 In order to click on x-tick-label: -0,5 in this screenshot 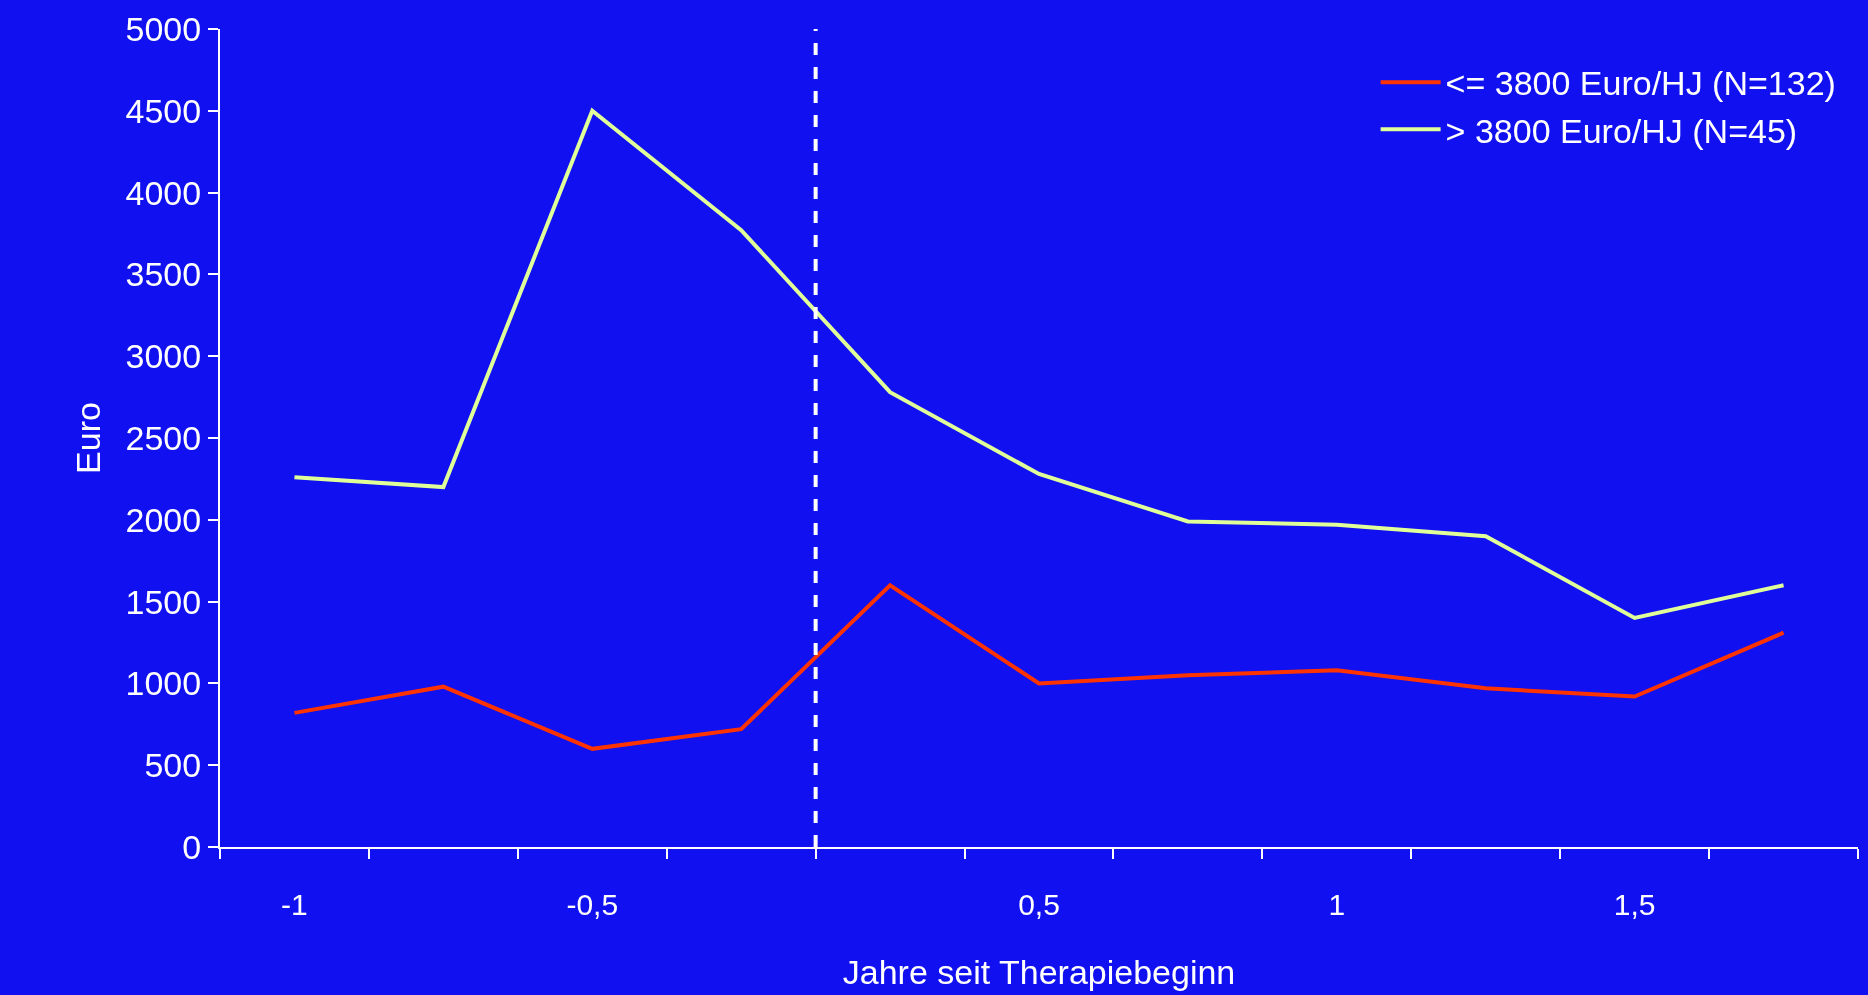, I will do `click(592, 904)`.